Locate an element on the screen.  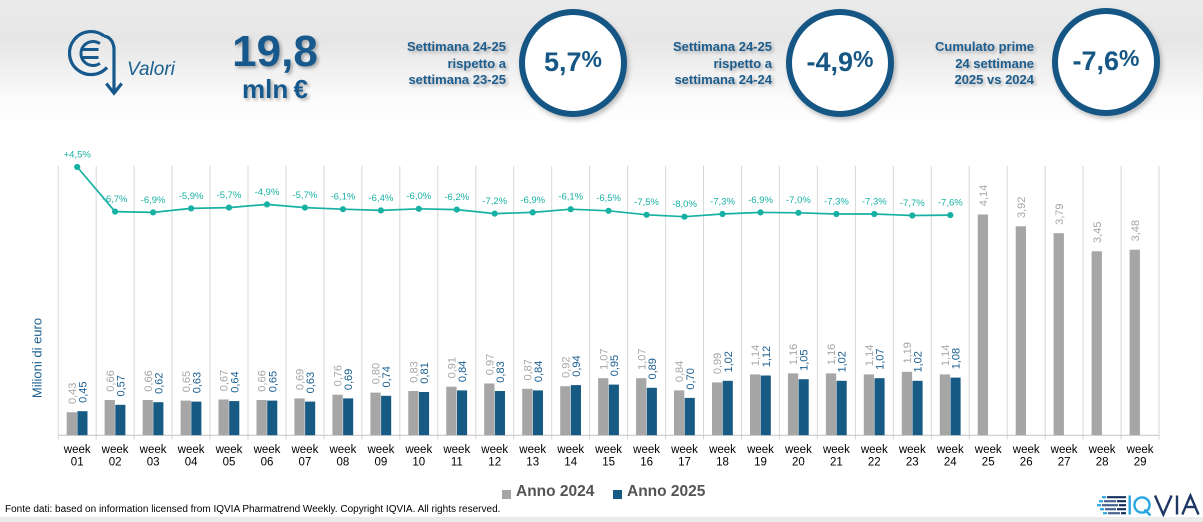
svg-text: 26 is located at coordinates (1026, 463).